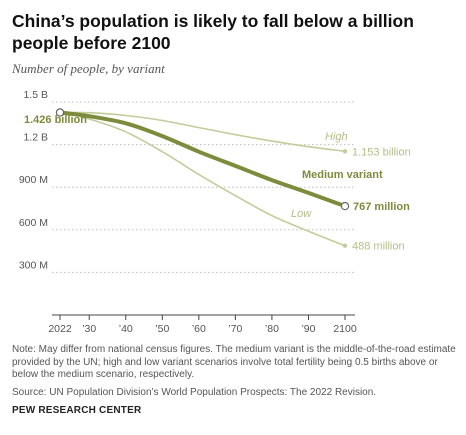 The height and width of the screenshot is (435, 466). What do you see at coordinates (35, 138) in the screenshot?
I see `y-tick-label: 1.2 B` at bounding box center [35, 138].